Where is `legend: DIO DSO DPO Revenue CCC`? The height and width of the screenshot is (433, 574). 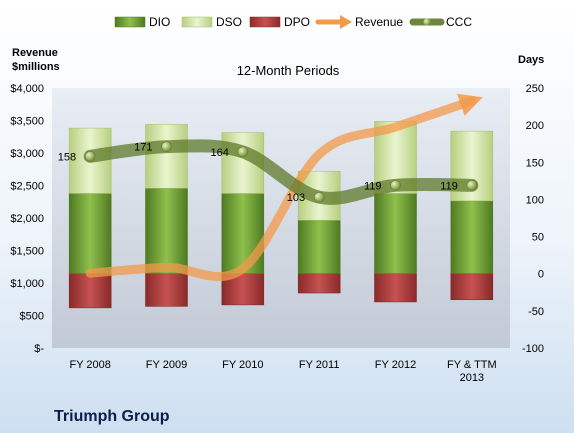 legend: DIO DSO DPO Revenue CCC is located at coordinates (293, 22).